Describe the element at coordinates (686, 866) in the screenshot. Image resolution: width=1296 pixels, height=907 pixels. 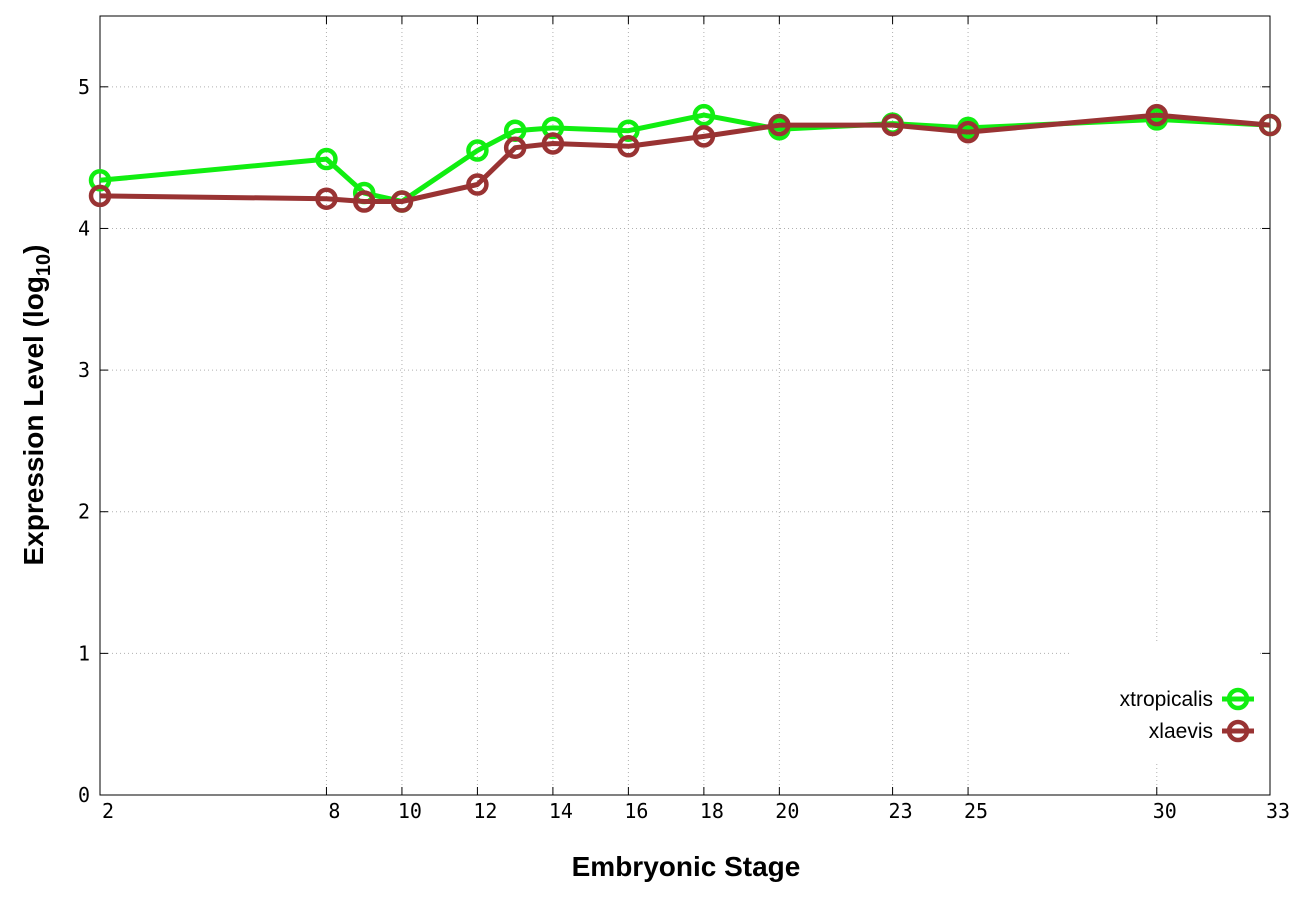
I see `x-axis-title: Embryonic Stage` at that location.